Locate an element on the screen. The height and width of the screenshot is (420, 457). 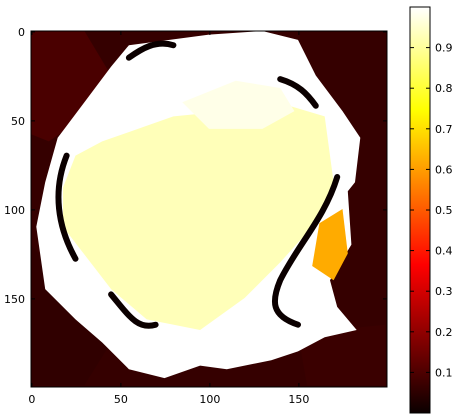
colorbar-tick-label: 0.6 is located at coordinates (444, 169).